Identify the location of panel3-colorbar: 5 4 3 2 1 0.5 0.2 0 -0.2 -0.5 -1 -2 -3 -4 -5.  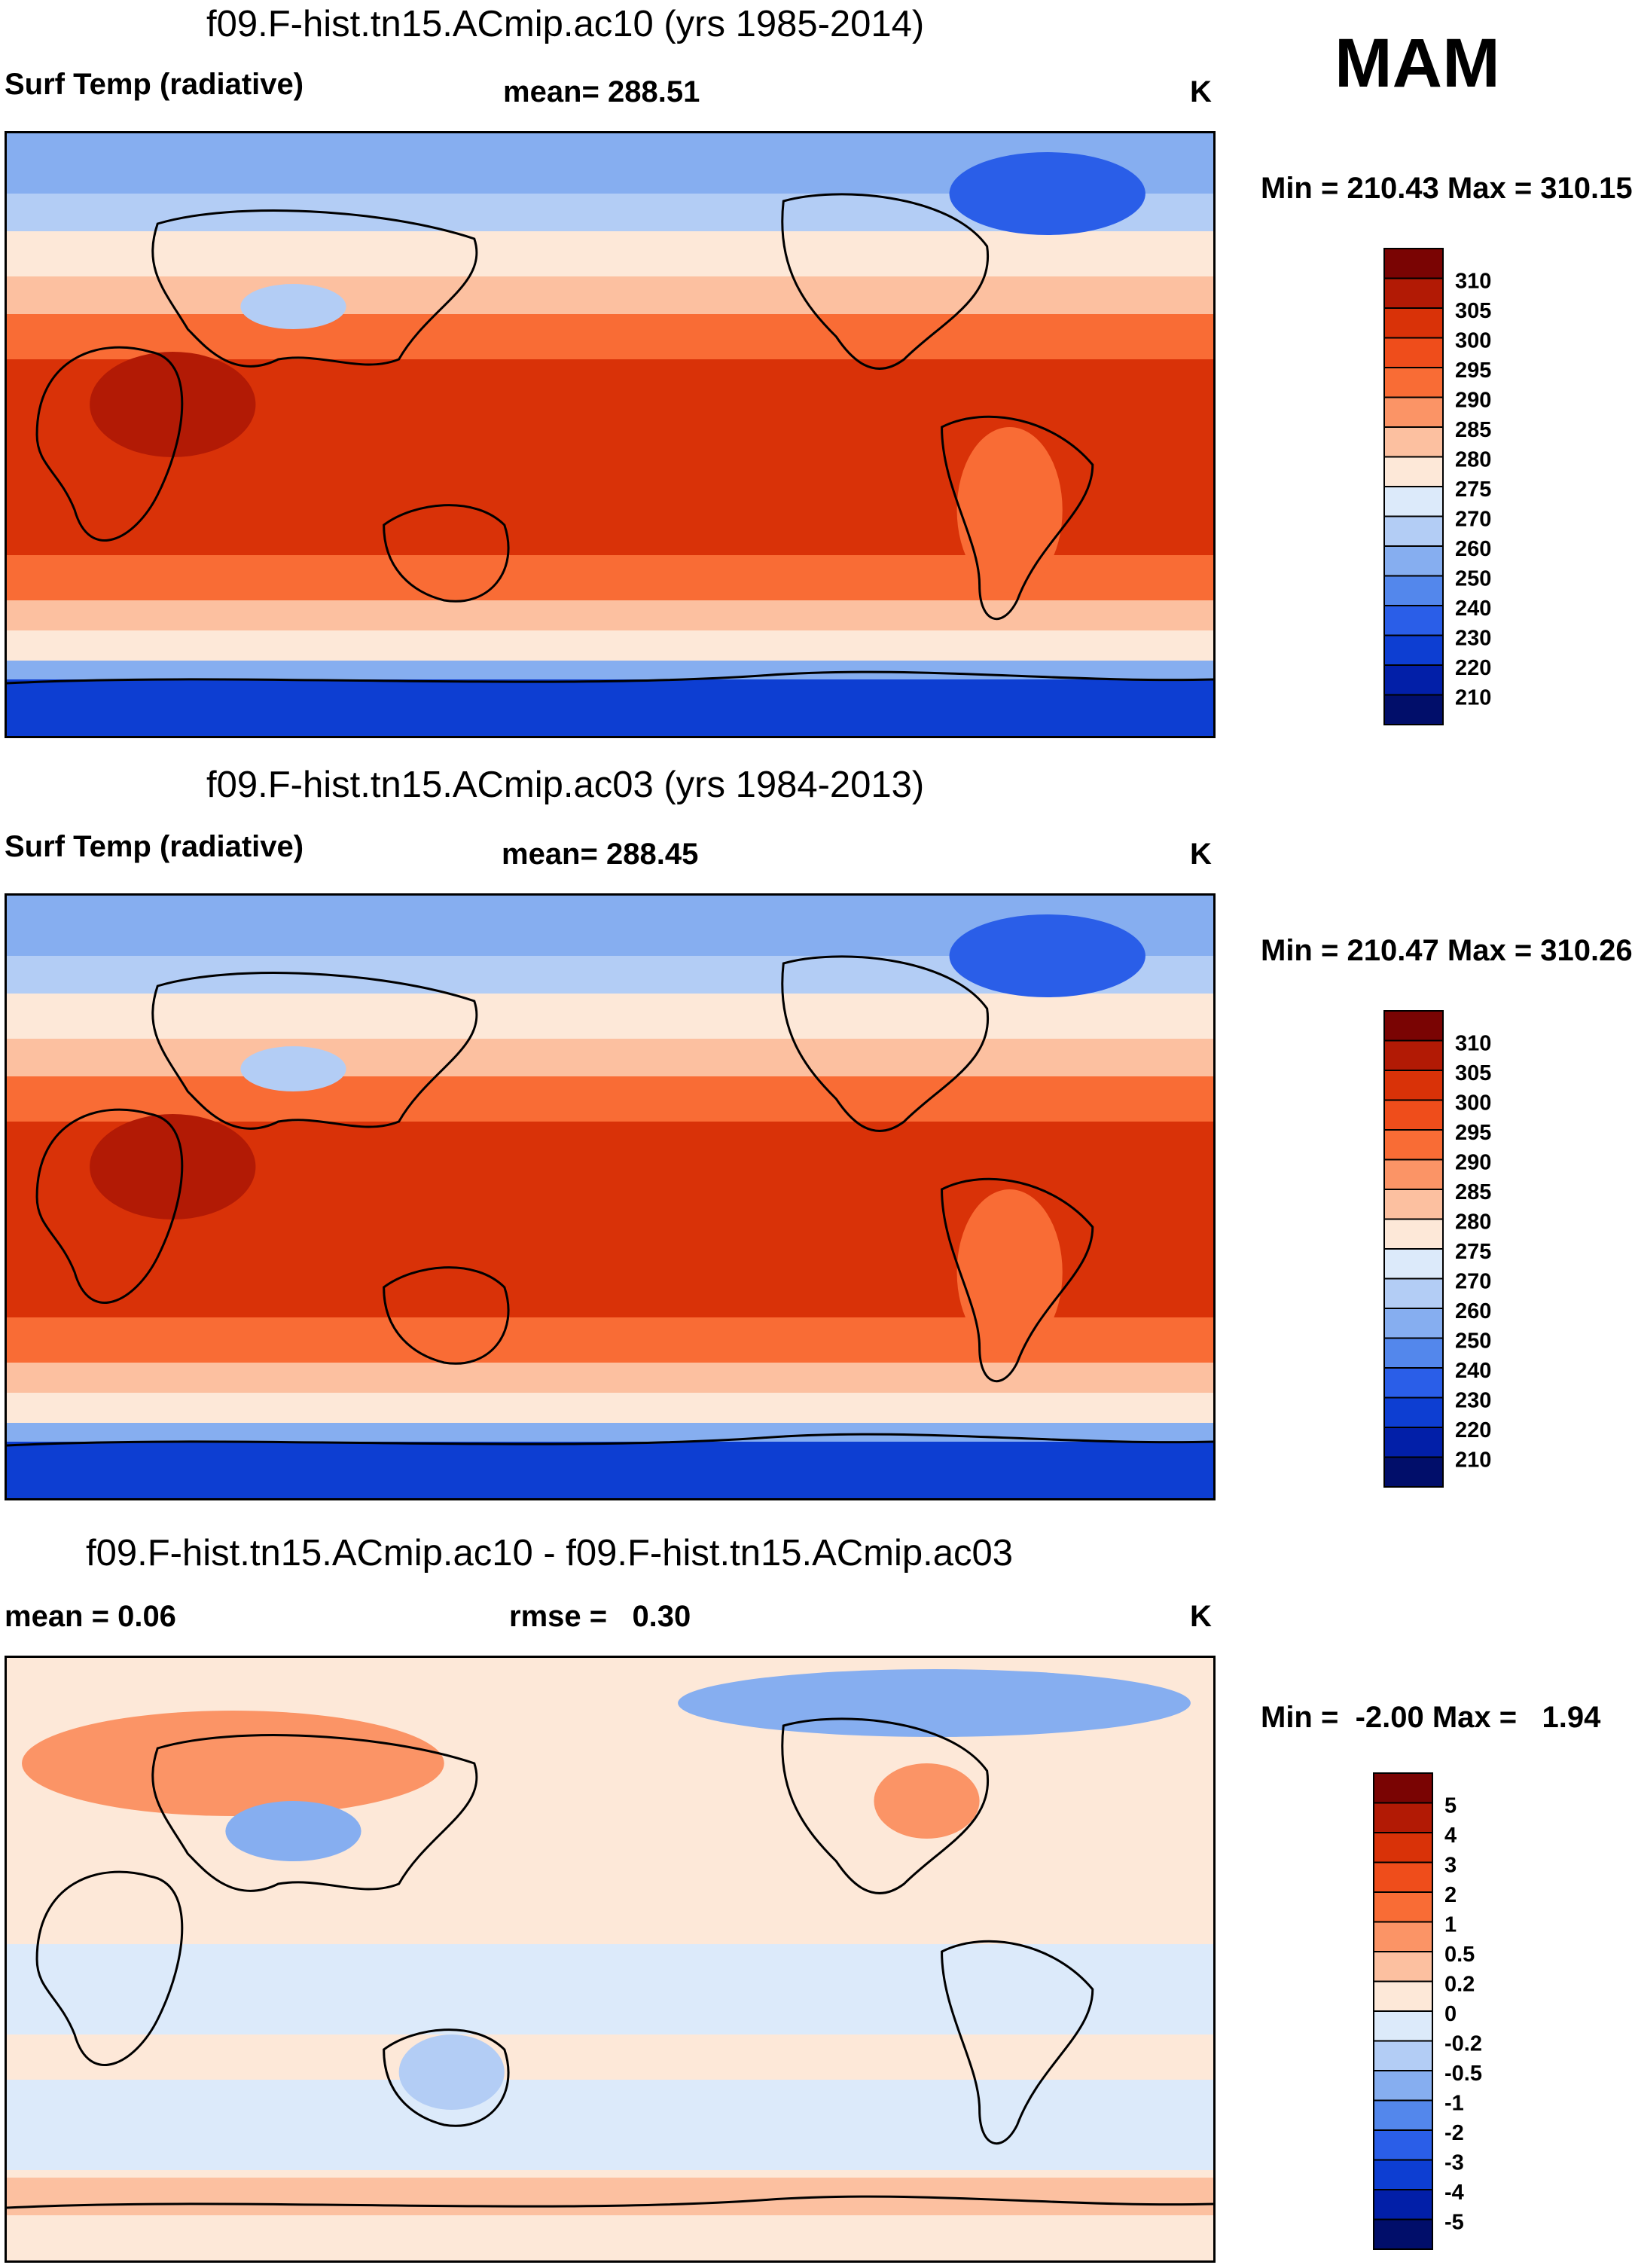
(1456, 2012).